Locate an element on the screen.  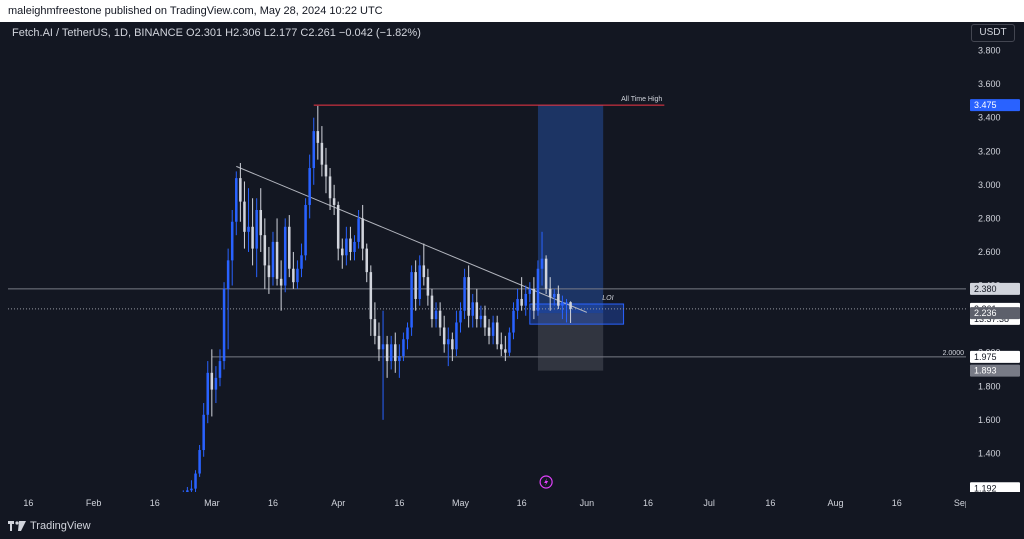
loi-label: LOI is located at coordinates (607, 298).